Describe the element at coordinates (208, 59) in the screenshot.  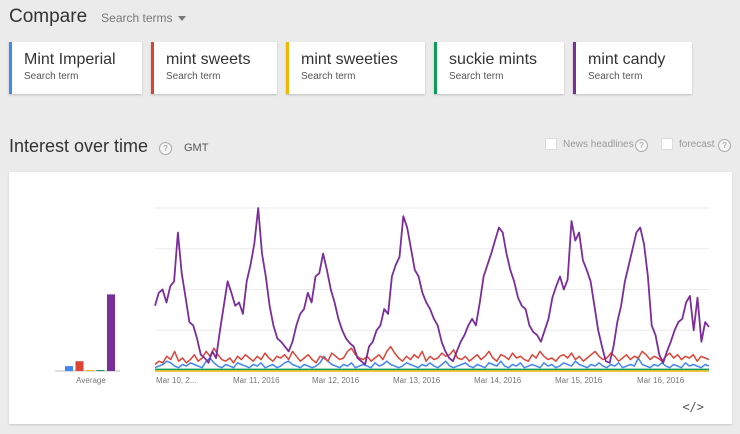
I see `term-name: mint sweets` at that location.